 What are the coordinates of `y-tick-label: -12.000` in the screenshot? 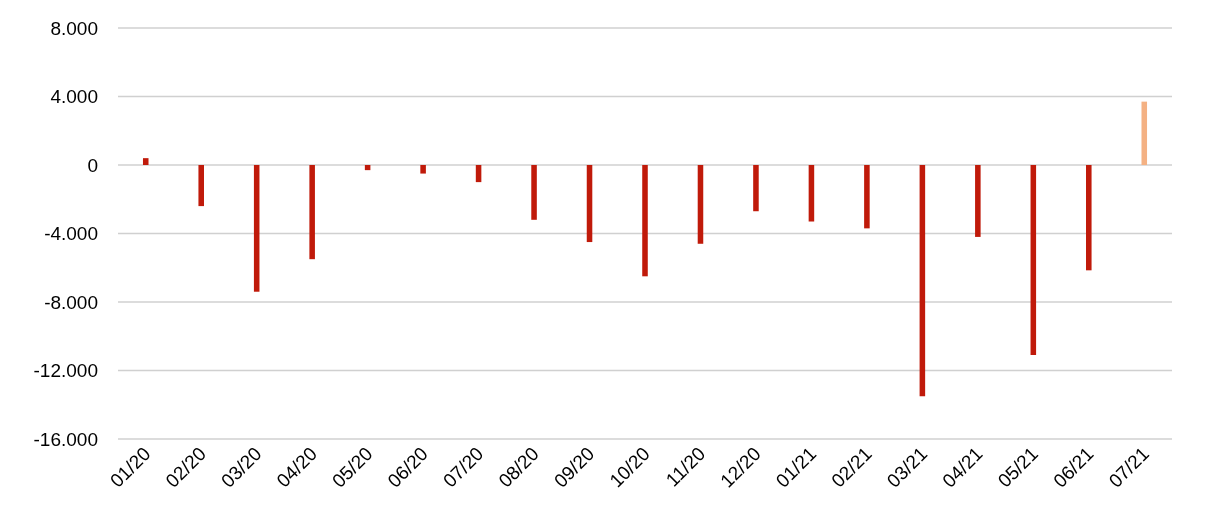 It's located at (65, 371).